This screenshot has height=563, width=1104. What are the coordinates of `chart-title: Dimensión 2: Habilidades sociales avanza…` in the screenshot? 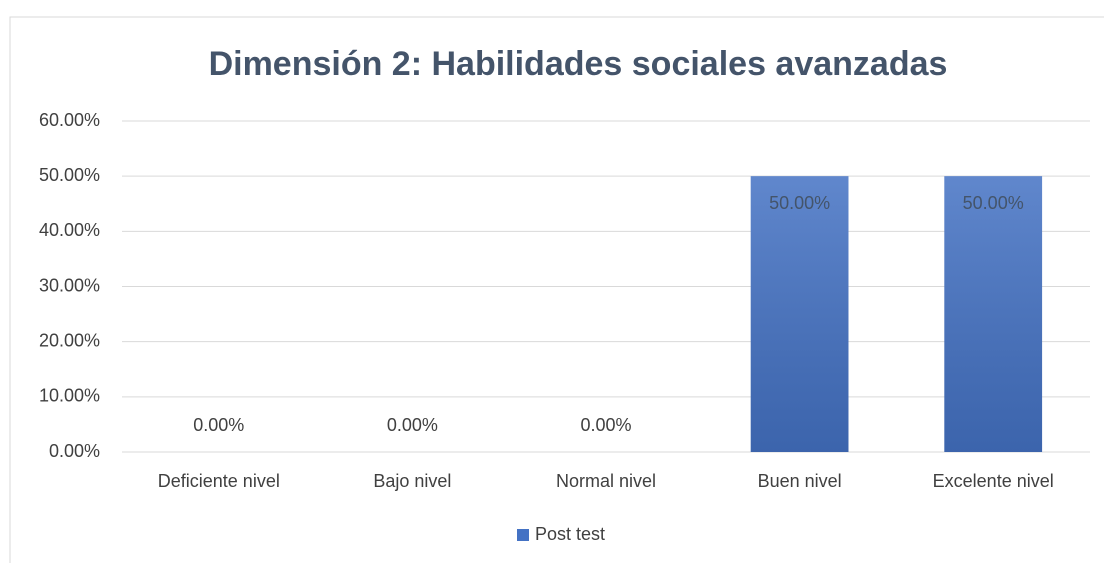 It's located at (578, 64).